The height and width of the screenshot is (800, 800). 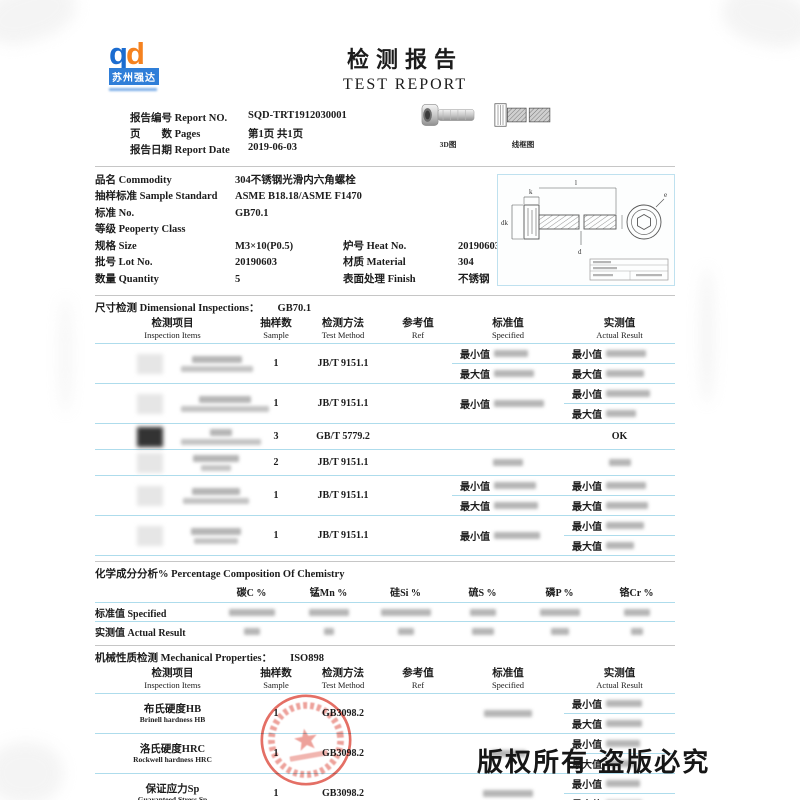 What do you see at coordinates (165, 134) in the screenshot?
I see `meta-label: 页 数 Pages` at bounding box center [165, 134].